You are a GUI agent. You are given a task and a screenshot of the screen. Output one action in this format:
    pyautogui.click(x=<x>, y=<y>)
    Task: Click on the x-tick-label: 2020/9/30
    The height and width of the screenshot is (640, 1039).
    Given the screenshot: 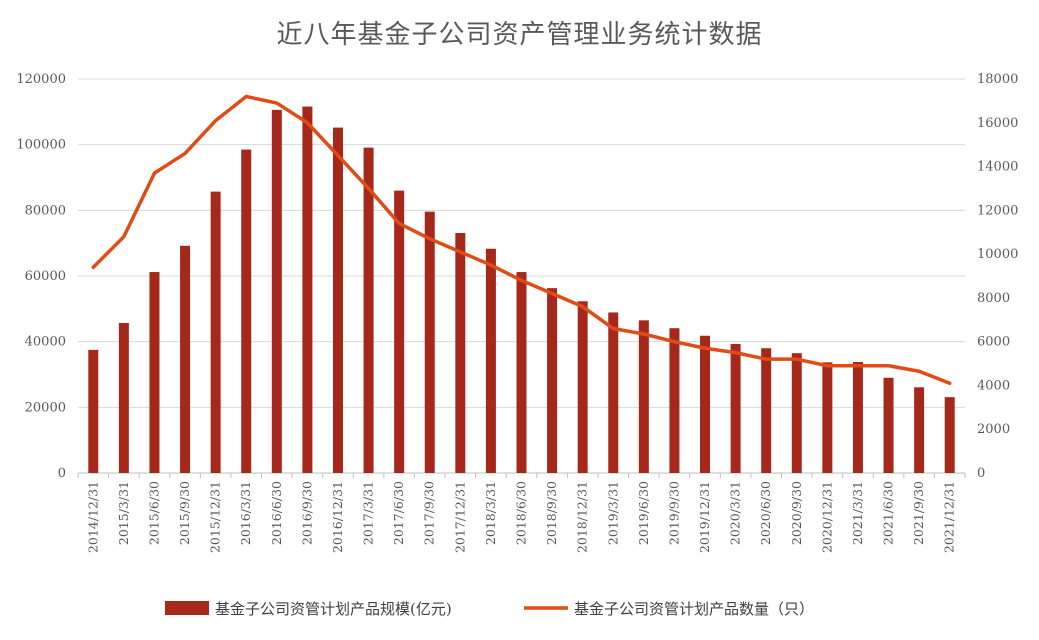 What is the action you would take?
    pyautogui.click(x=796, y=513)
    